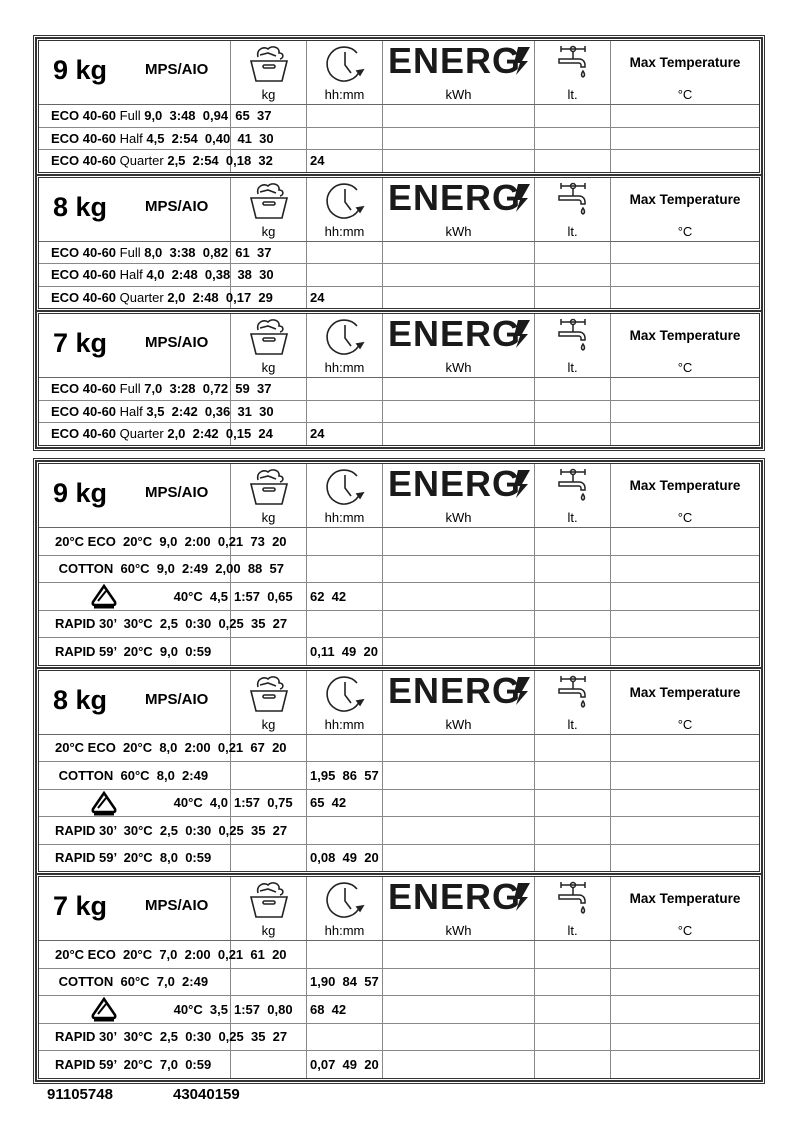 This screenshot has height=1134, width=802. I want to click on table-cell: ECO 40-60 Half 4,5 2:54 0,40 41 30, so click(156, 138).